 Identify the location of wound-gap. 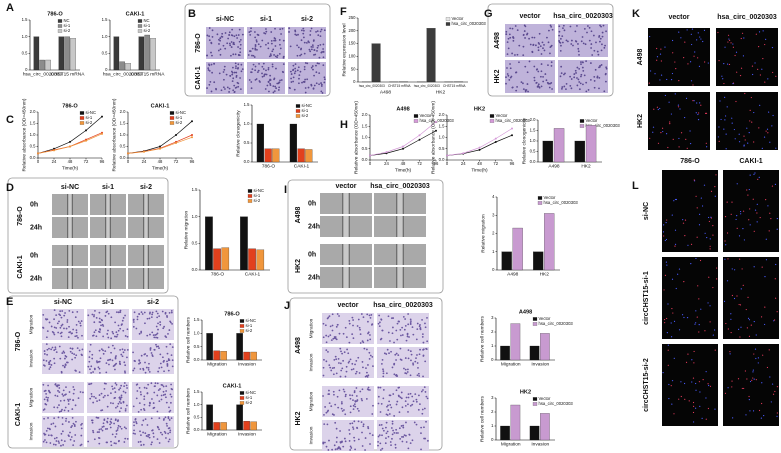
(108, 227).